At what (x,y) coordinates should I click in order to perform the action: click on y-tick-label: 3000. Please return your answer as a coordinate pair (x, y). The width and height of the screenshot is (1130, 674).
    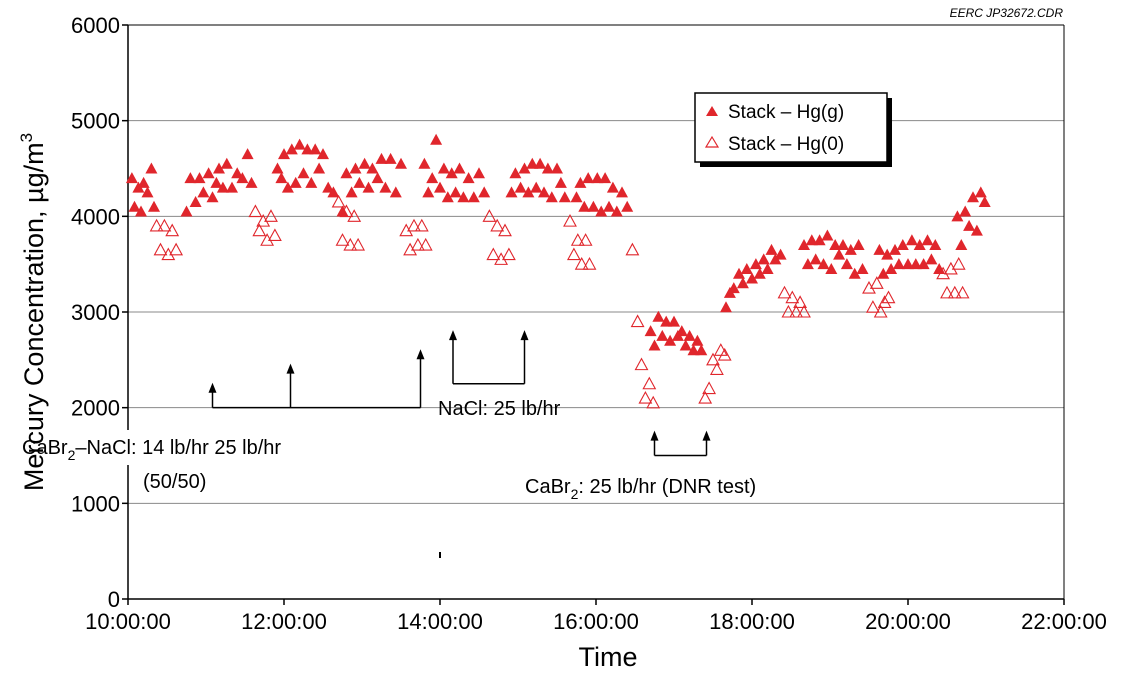
    Looking at the image, I should click on (95, 312).